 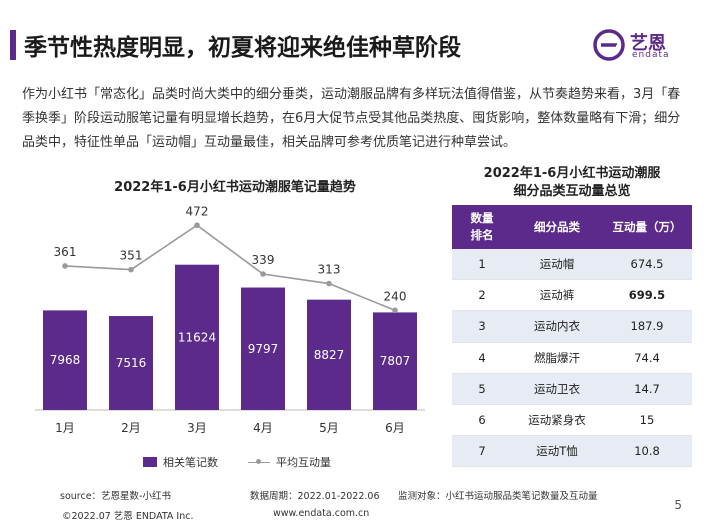 I want to click on value-cell: 674.5, so click(x=647, y=265).